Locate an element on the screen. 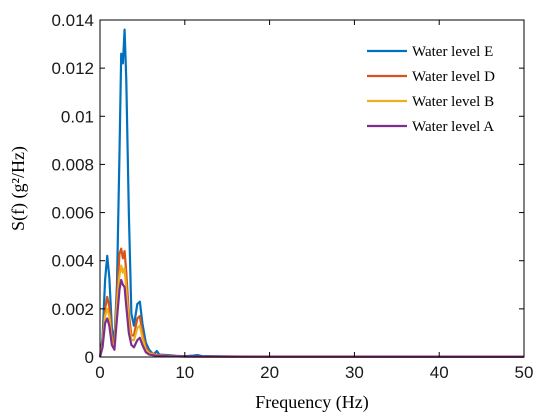  y-tick-label: 0.004 is located at coordinates (72, 261).